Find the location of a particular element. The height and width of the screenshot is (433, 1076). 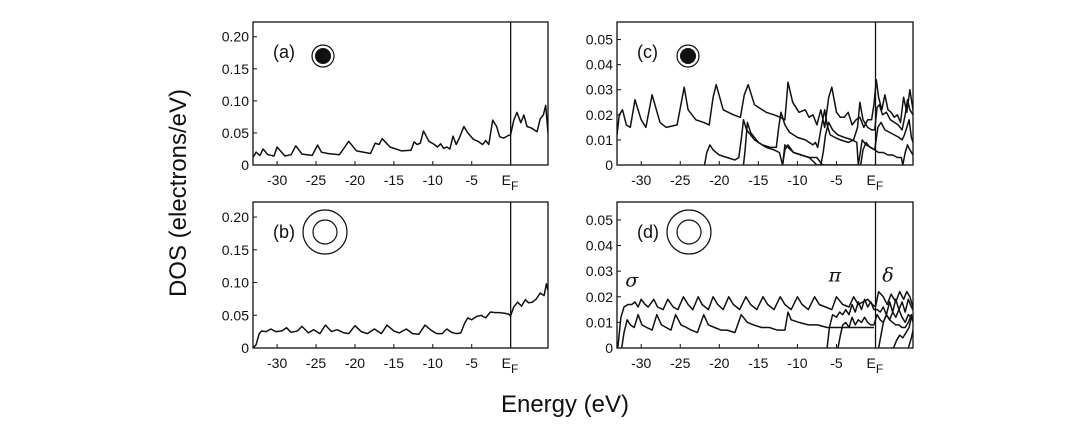

series-delta-upper is located at coordinates (895, 330).